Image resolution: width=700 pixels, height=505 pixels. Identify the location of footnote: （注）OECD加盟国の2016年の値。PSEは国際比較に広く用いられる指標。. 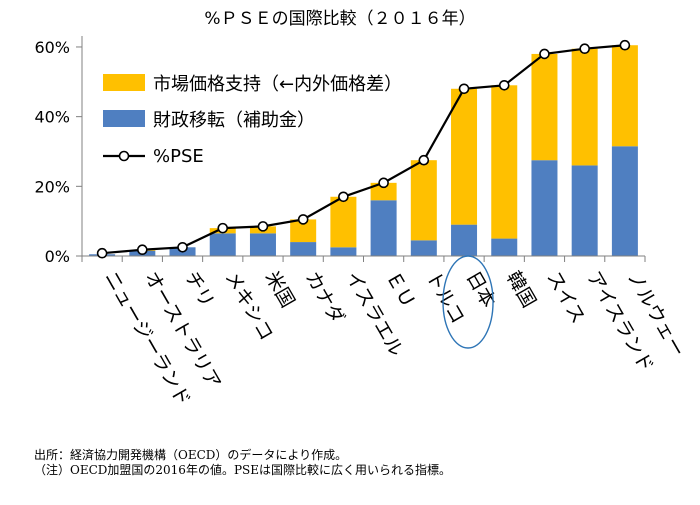
(242, 470).